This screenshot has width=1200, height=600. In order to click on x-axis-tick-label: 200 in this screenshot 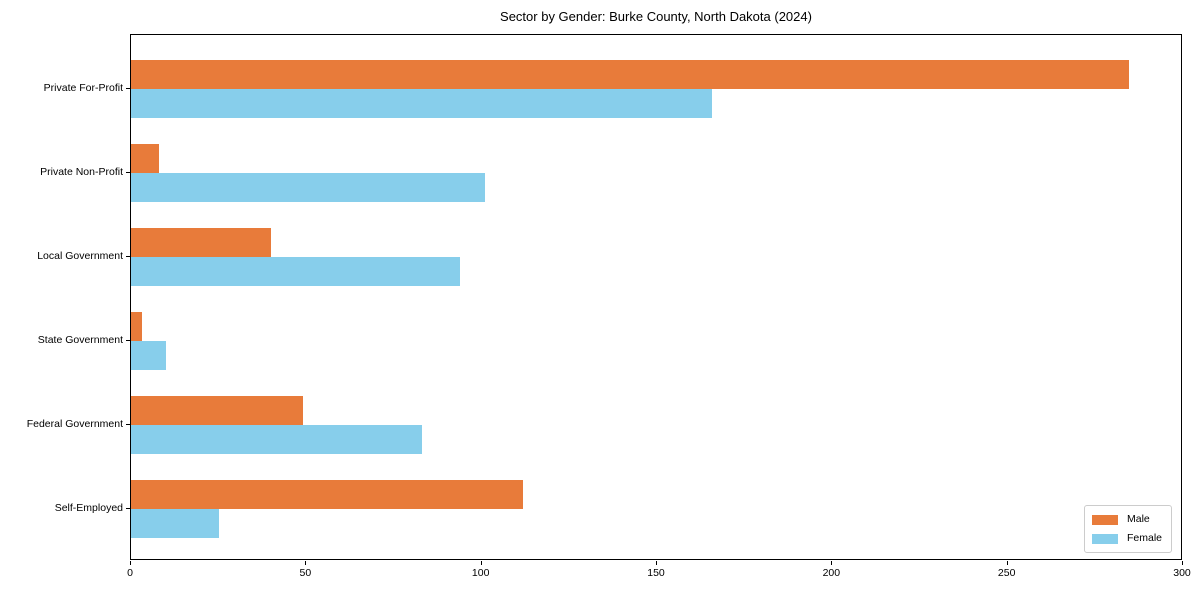, I will do `click(831, 573)`.